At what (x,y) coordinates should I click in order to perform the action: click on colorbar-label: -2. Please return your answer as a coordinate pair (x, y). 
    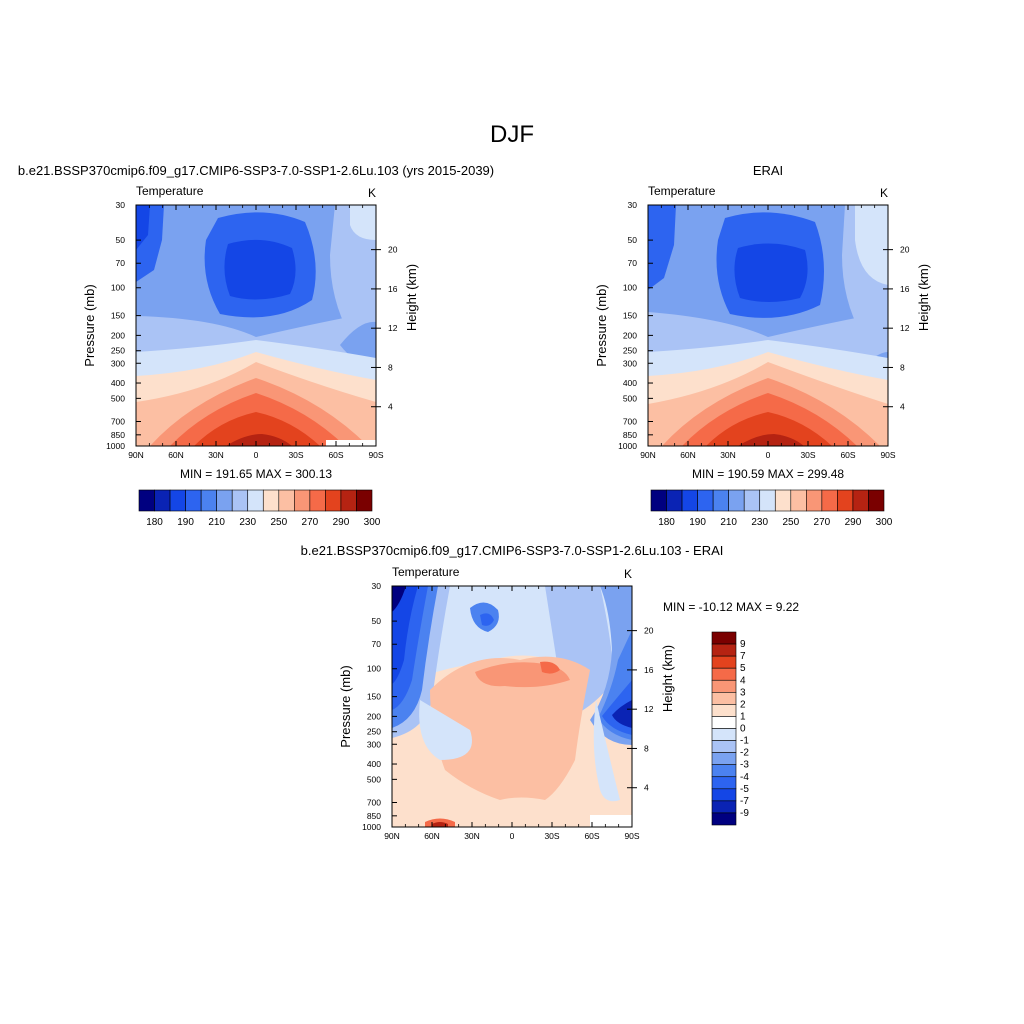
    Looking at the image, I should click on (744, 753).